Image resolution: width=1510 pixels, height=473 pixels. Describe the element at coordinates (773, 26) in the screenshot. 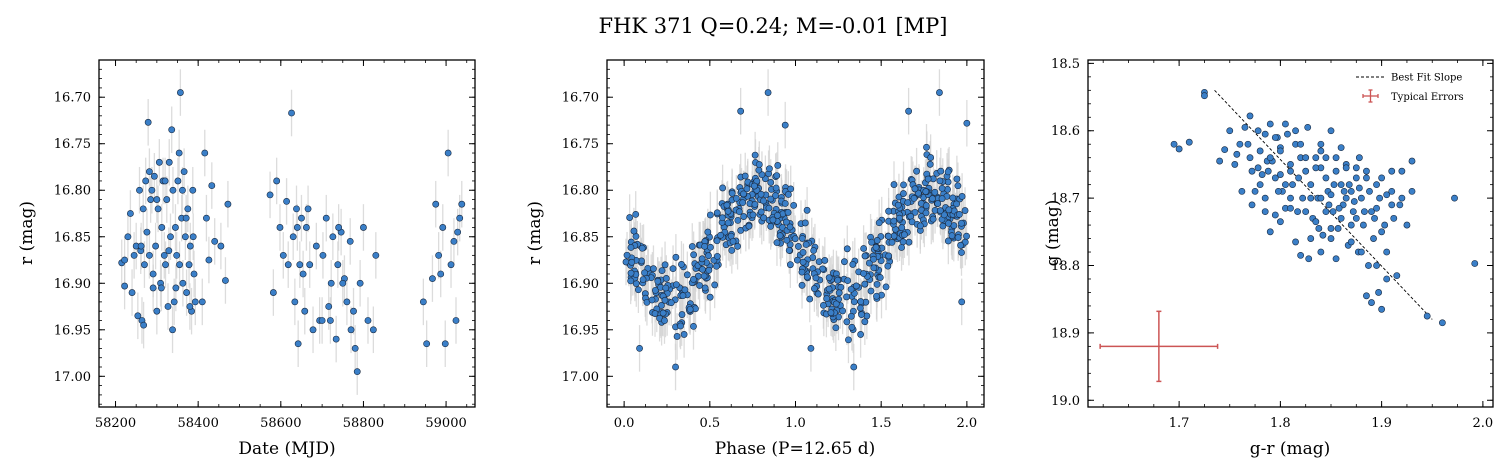

I see `figure-title: FHK 371 Q=0.24; M=-0.01 [MP]` at that location.